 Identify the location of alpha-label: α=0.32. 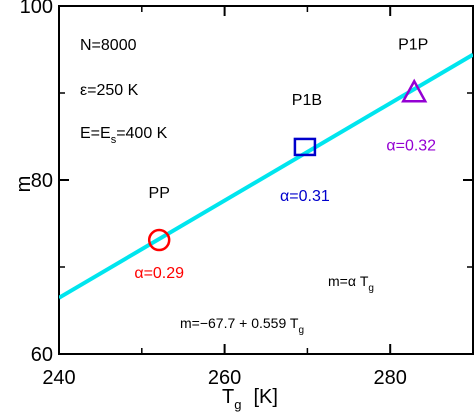
(411, 145).